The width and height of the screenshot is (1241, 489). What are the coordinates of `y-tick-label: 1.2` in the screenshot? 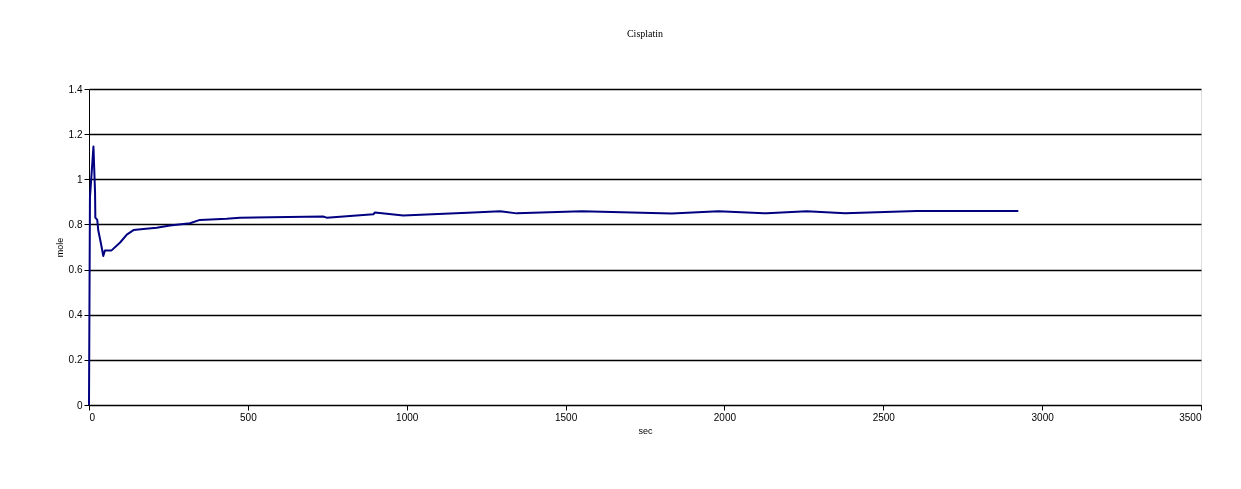 It's located at (75, 134).